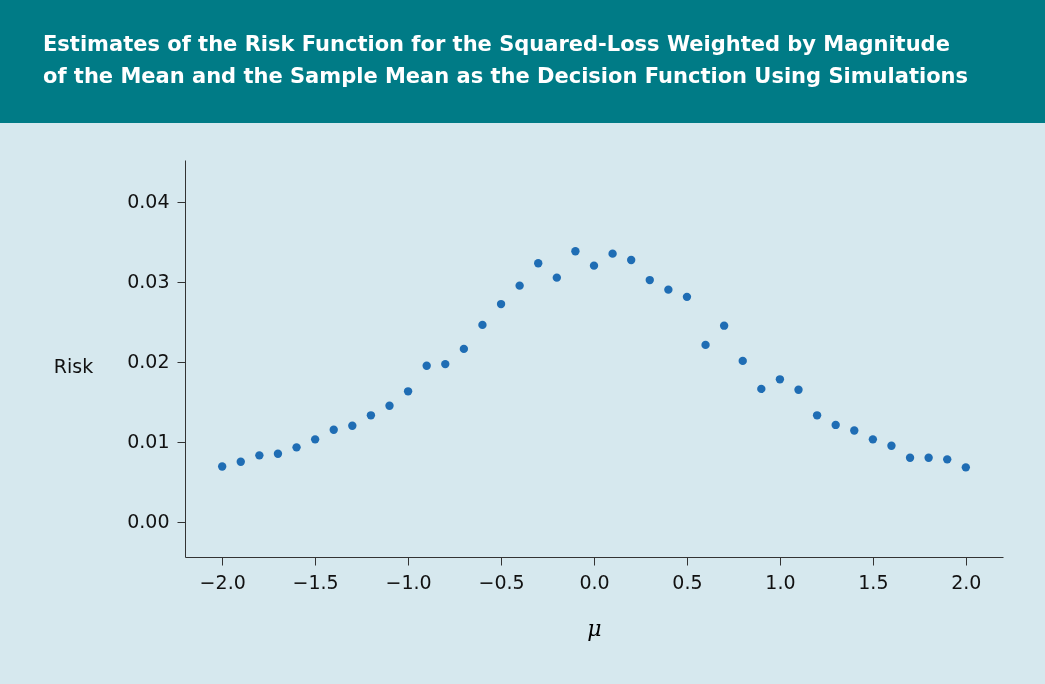  Describe the element at coordinates (506, 60) in the screenshot. I see `chart-title: Estimates of the Risk Function for the Squared-Loss Weighted by Magnitude of the Mean and the Sample Mean as the Decision Function Using Simulations` at that location.